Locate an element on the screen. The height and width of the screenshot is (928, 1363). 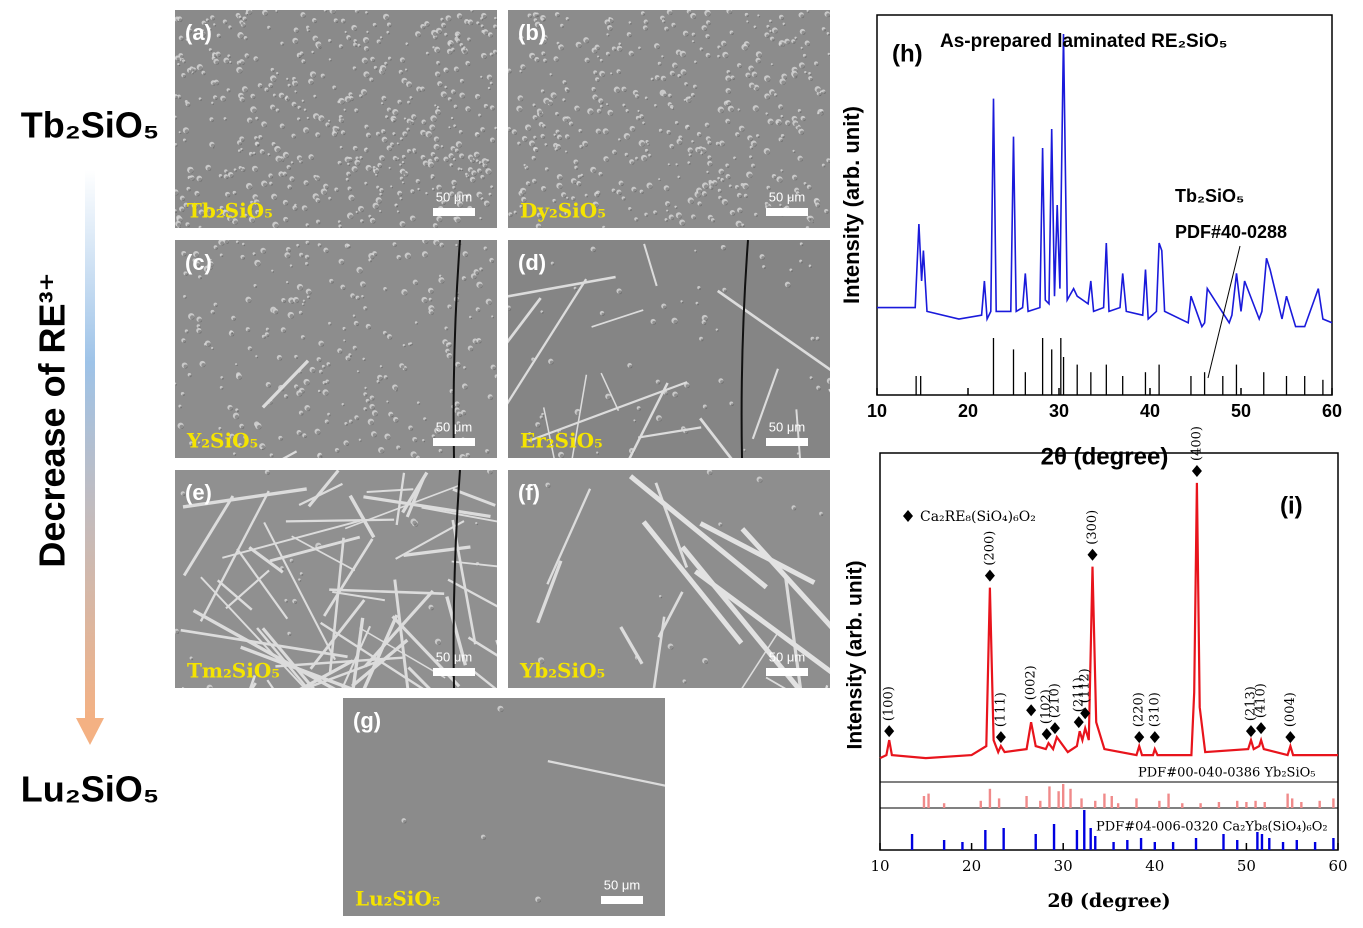
material-label: Tm₂SiO₅ is located at coordinates (233, 671).